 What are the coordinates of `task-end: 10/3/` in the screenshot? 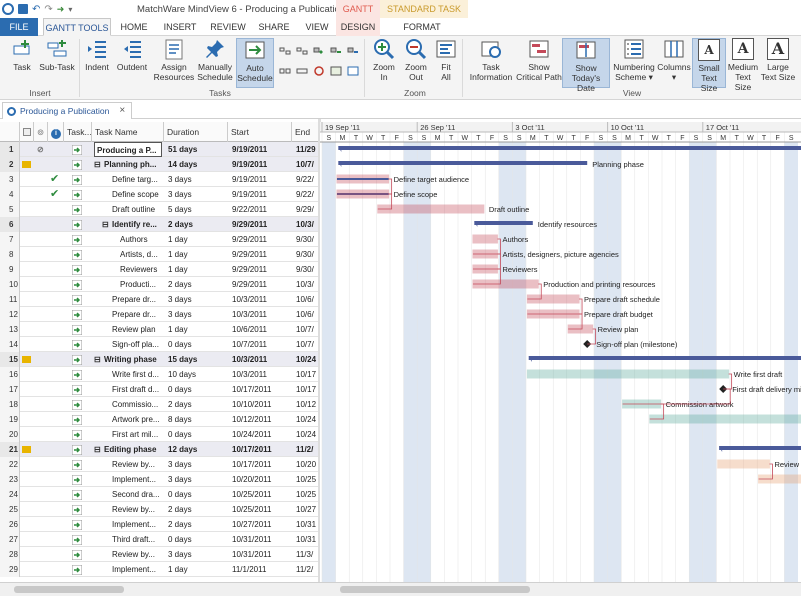 It's located at (305, 224).